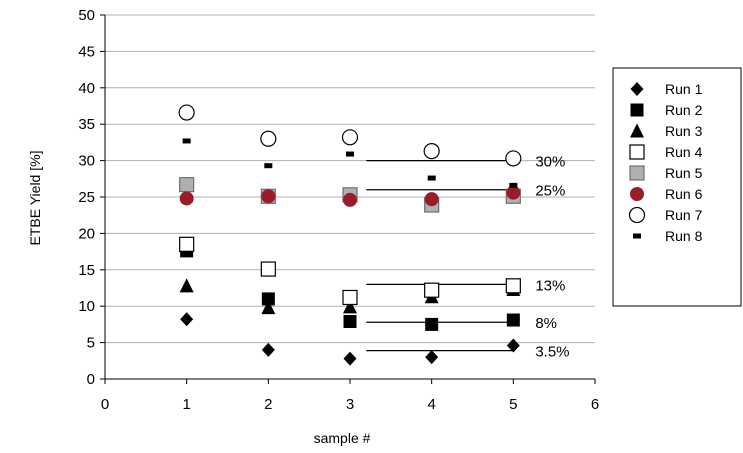  I want to click on x-tick-label: 6, so click(595, 404).